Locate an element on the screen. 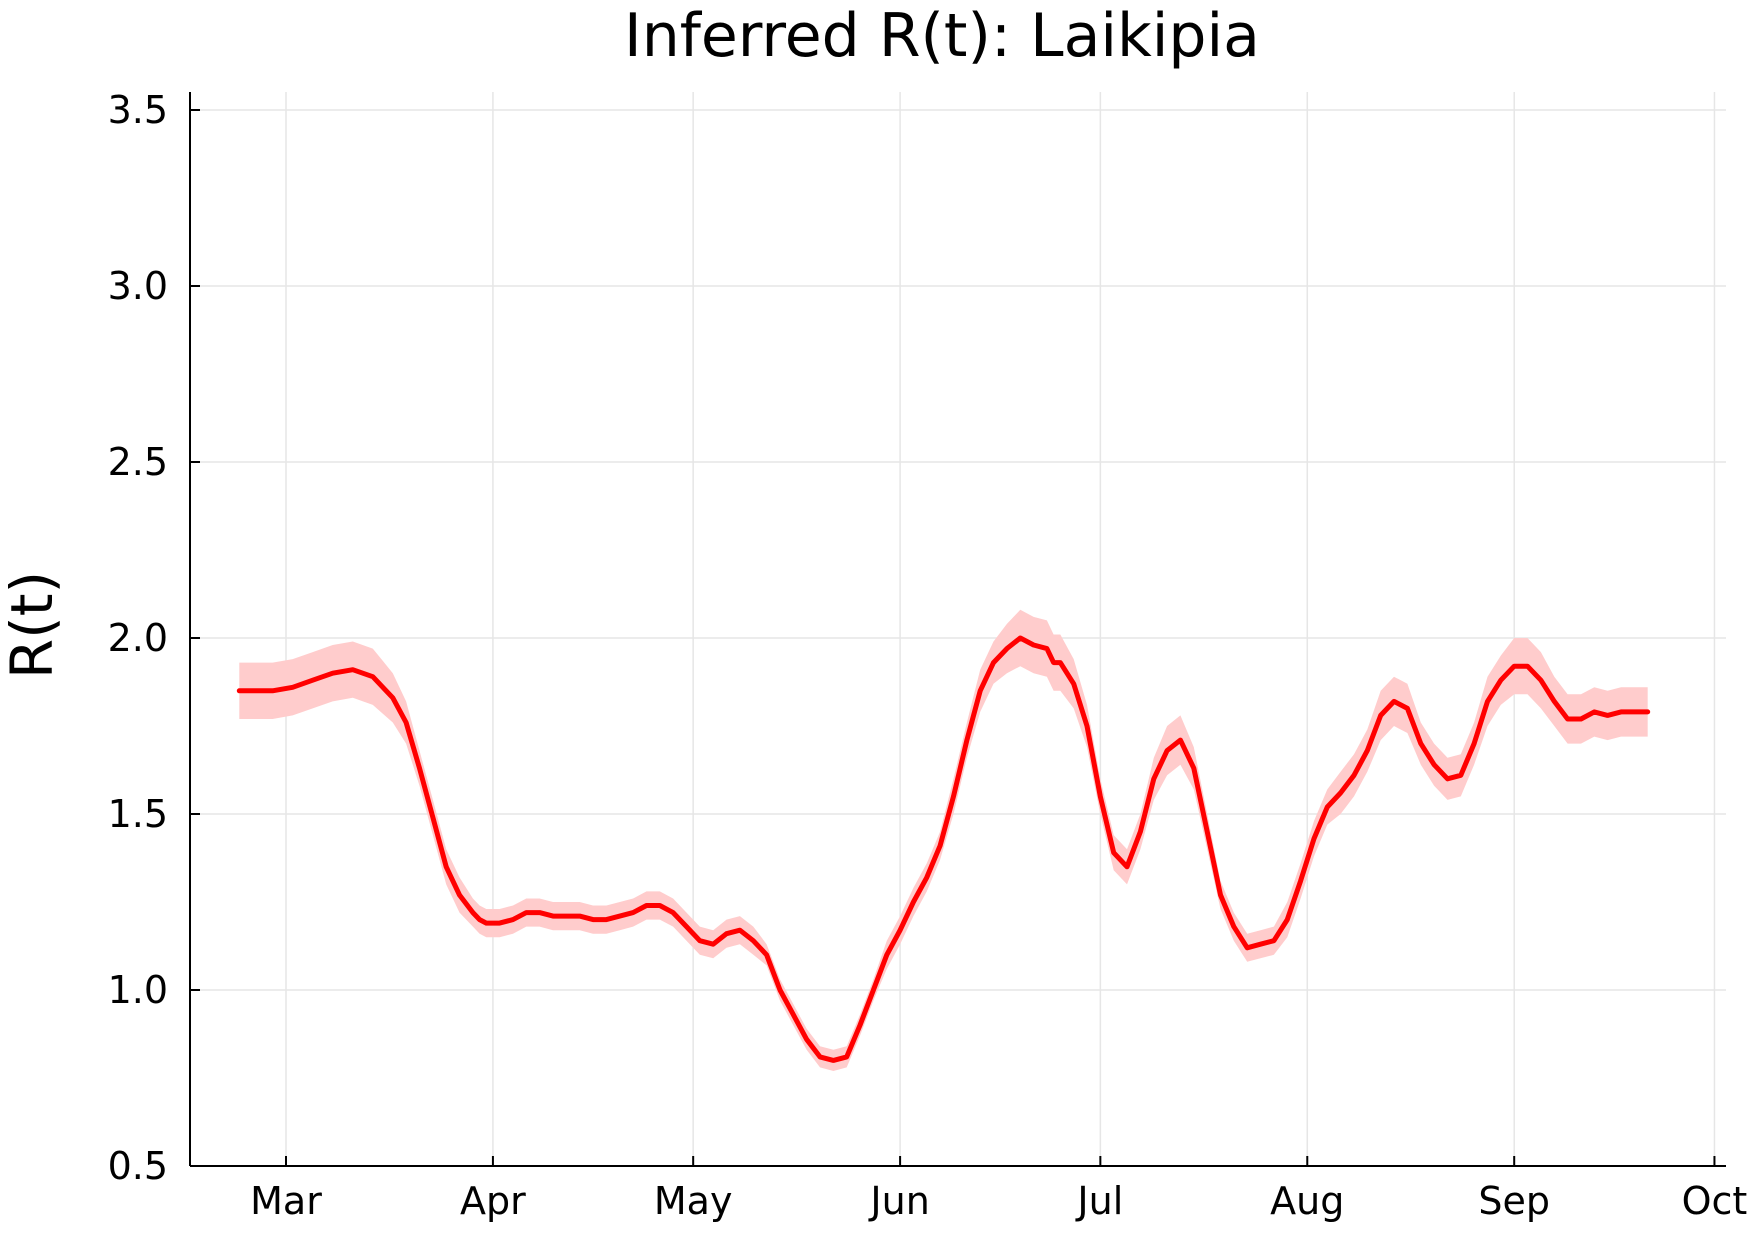  chart-title: Inferred R(t): Laikipia is located at coordinates (942, 36).